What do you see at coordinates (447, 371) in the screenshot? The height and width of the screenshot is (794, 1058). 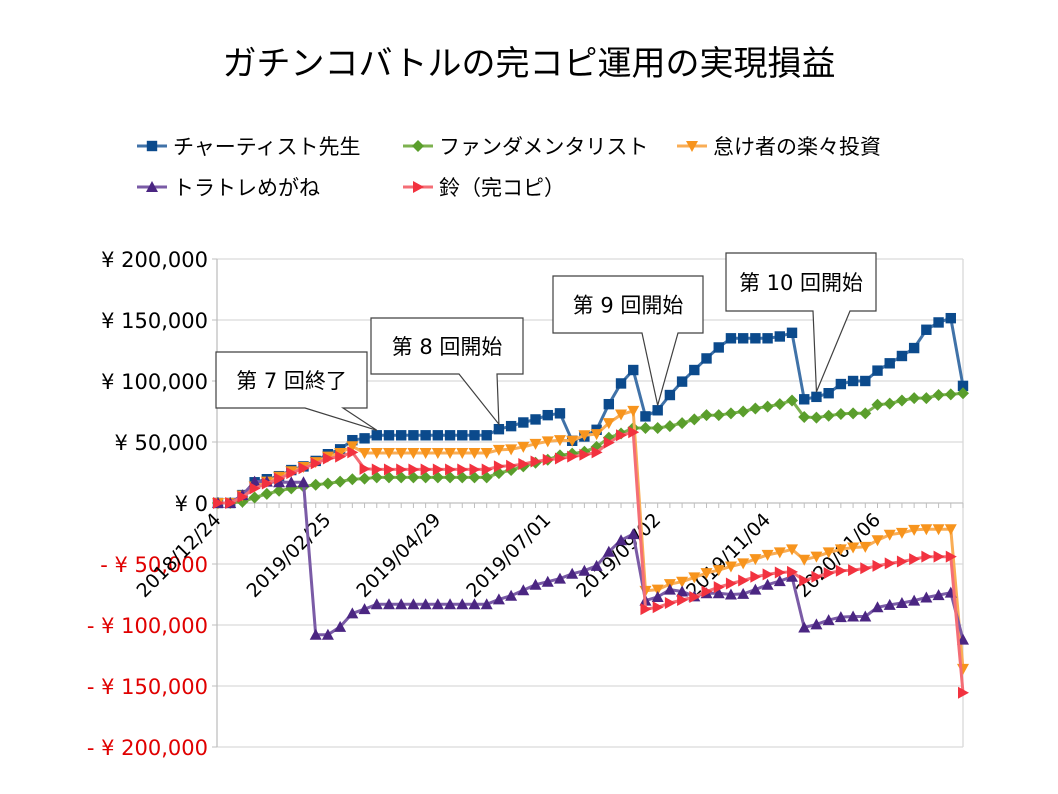 I see `callout: 第 8 回開始` at bounding box center [447, 371].